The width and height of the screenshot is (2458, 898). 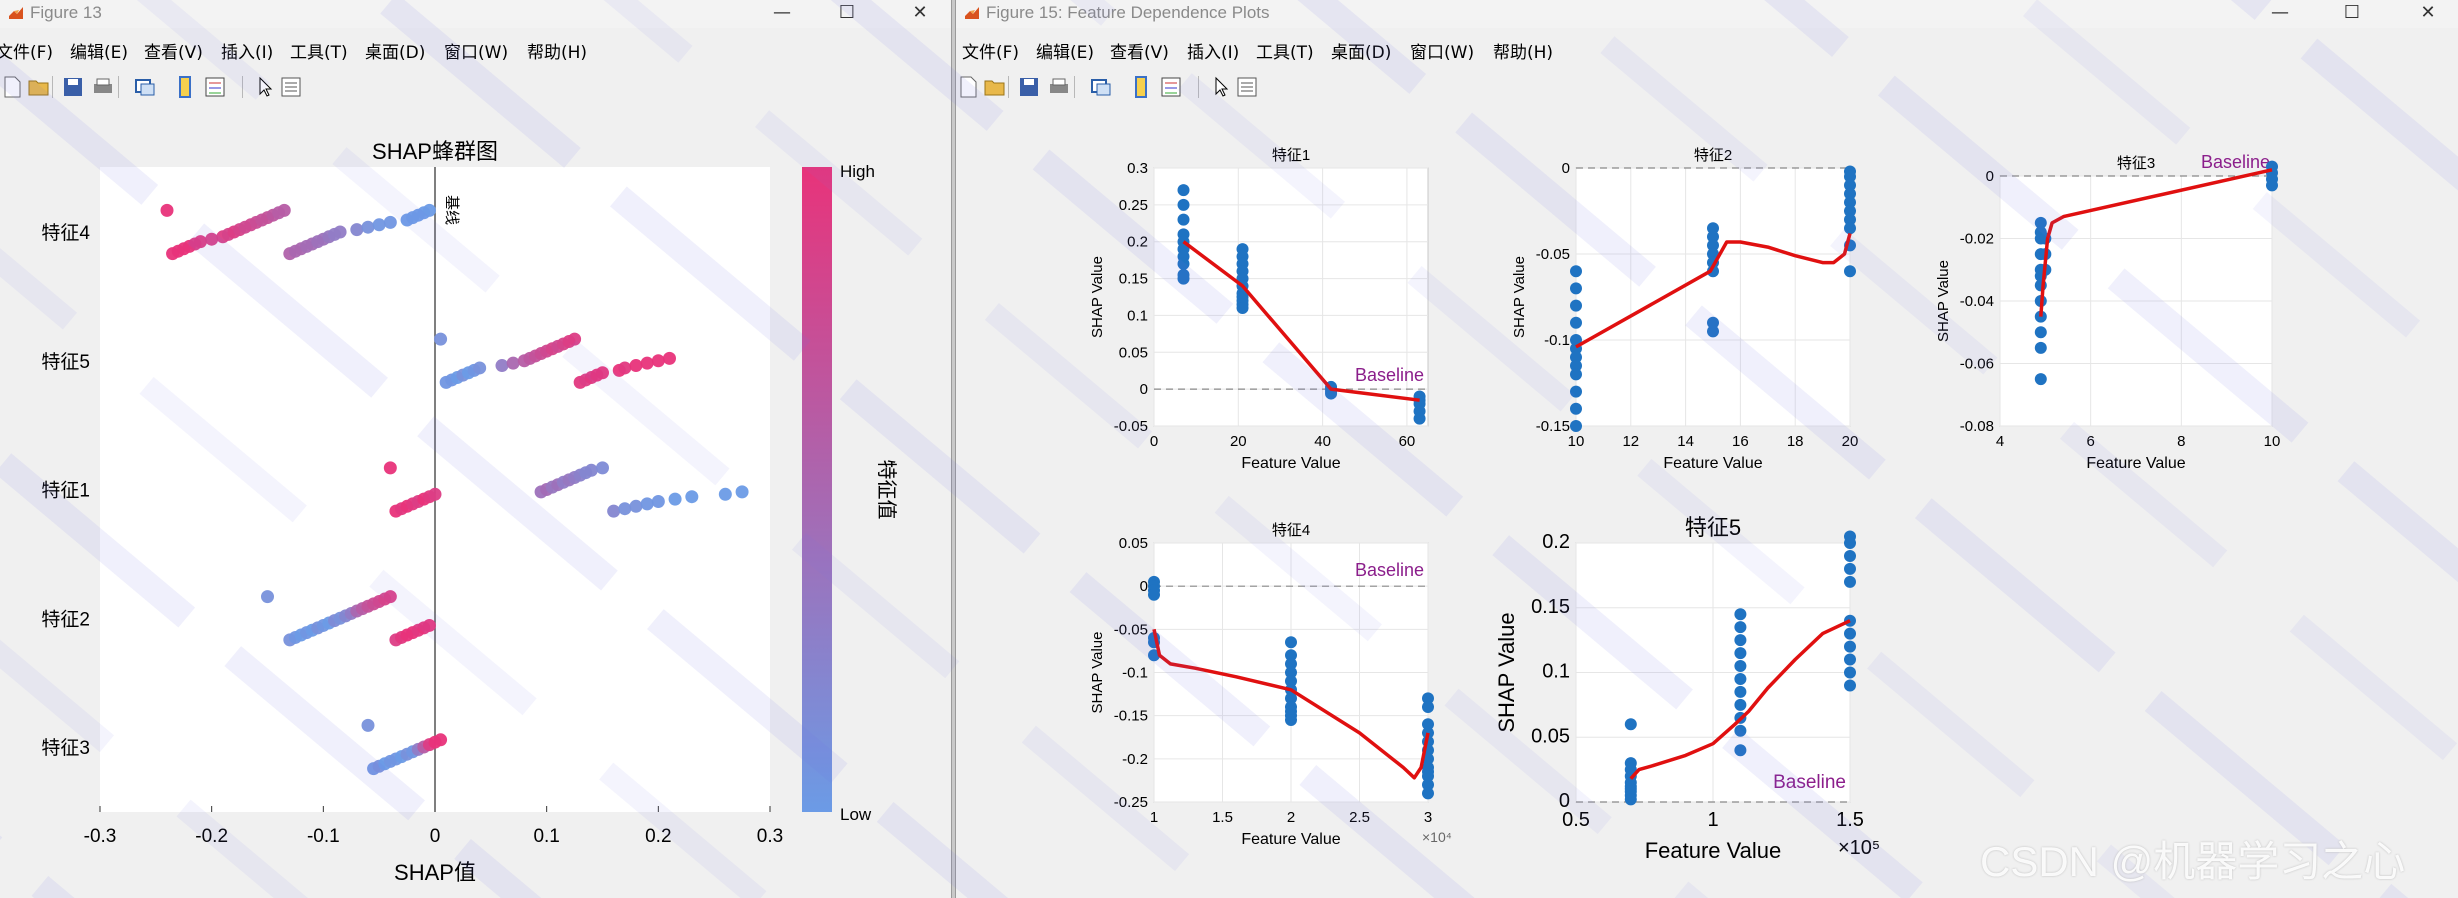 I want to click on x-axis-label: SHAP值, so click(x=435, y=872).